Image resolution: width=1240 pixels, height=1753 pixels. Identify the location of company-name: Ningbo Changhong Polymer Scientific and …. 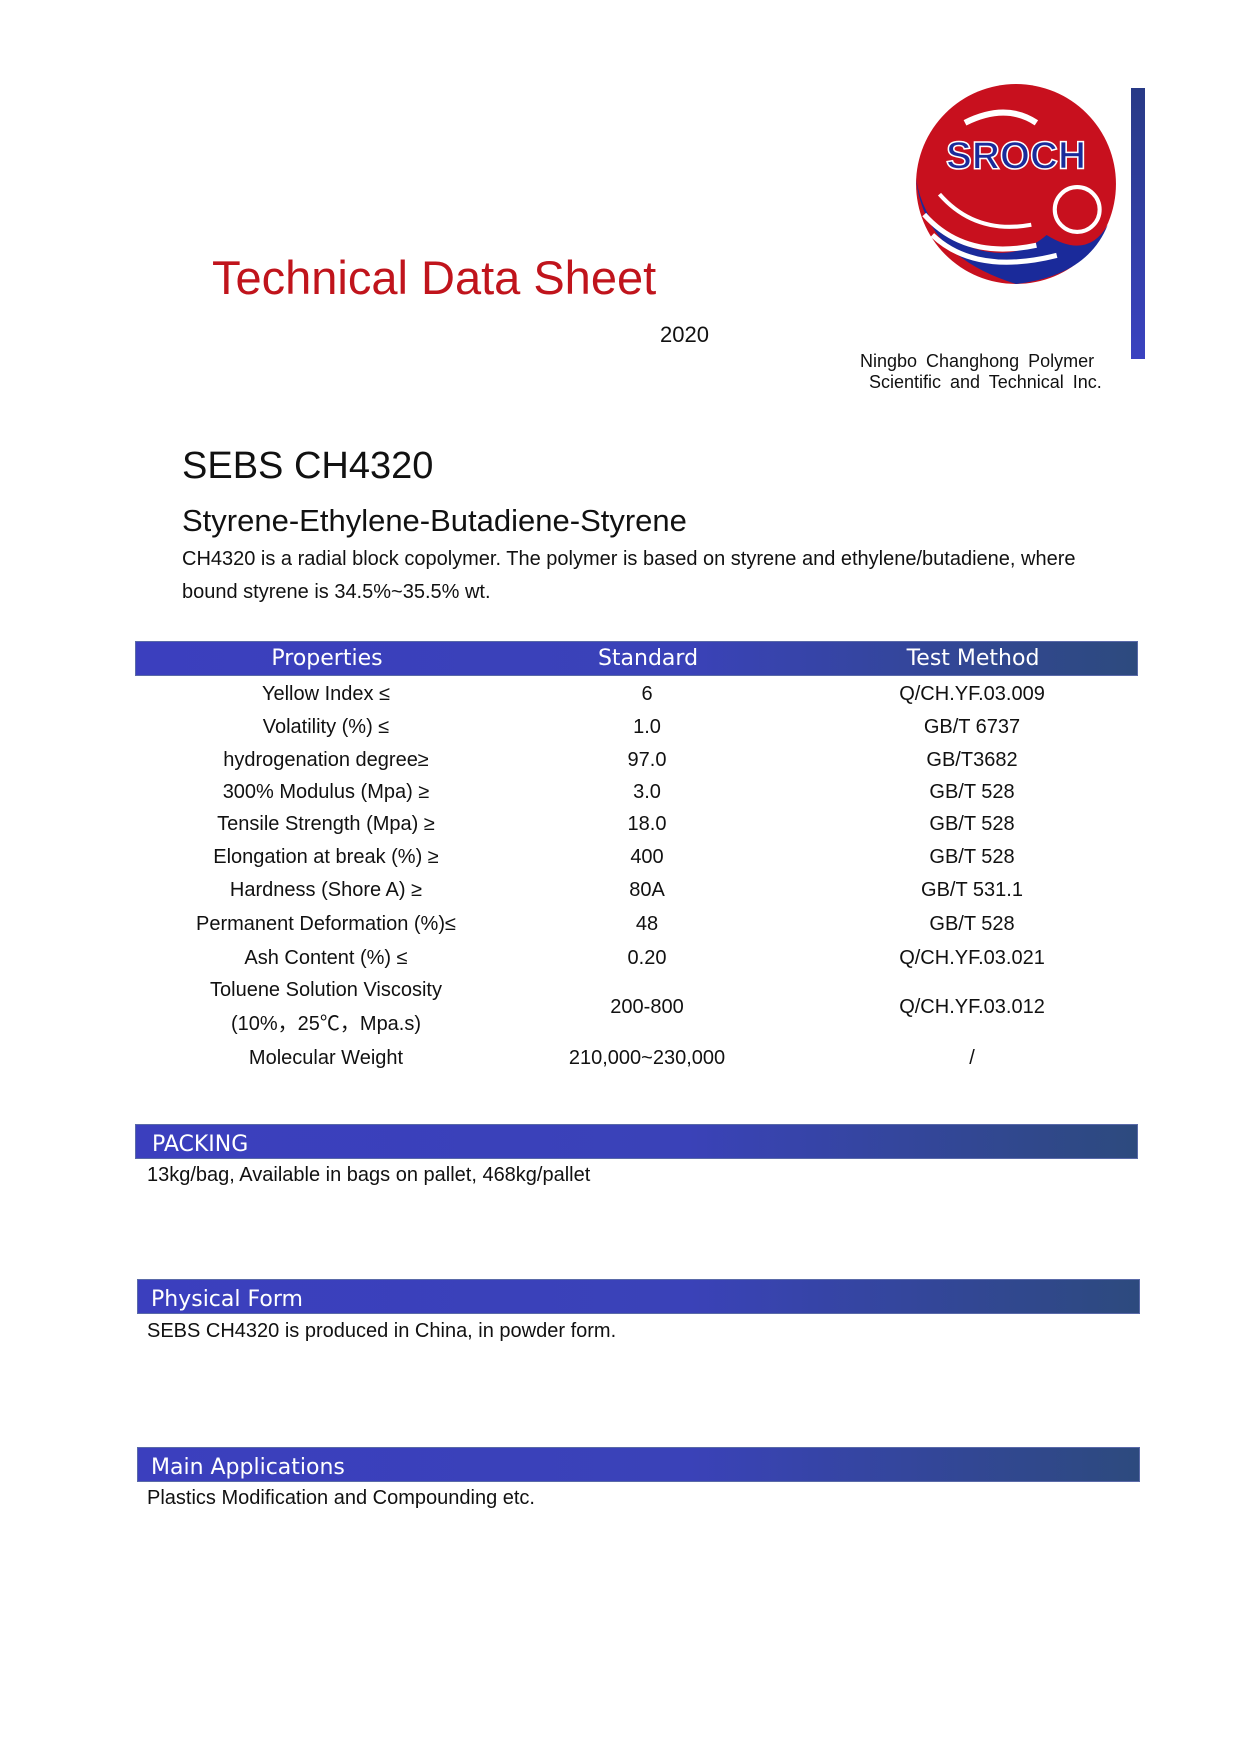
(981, 372).